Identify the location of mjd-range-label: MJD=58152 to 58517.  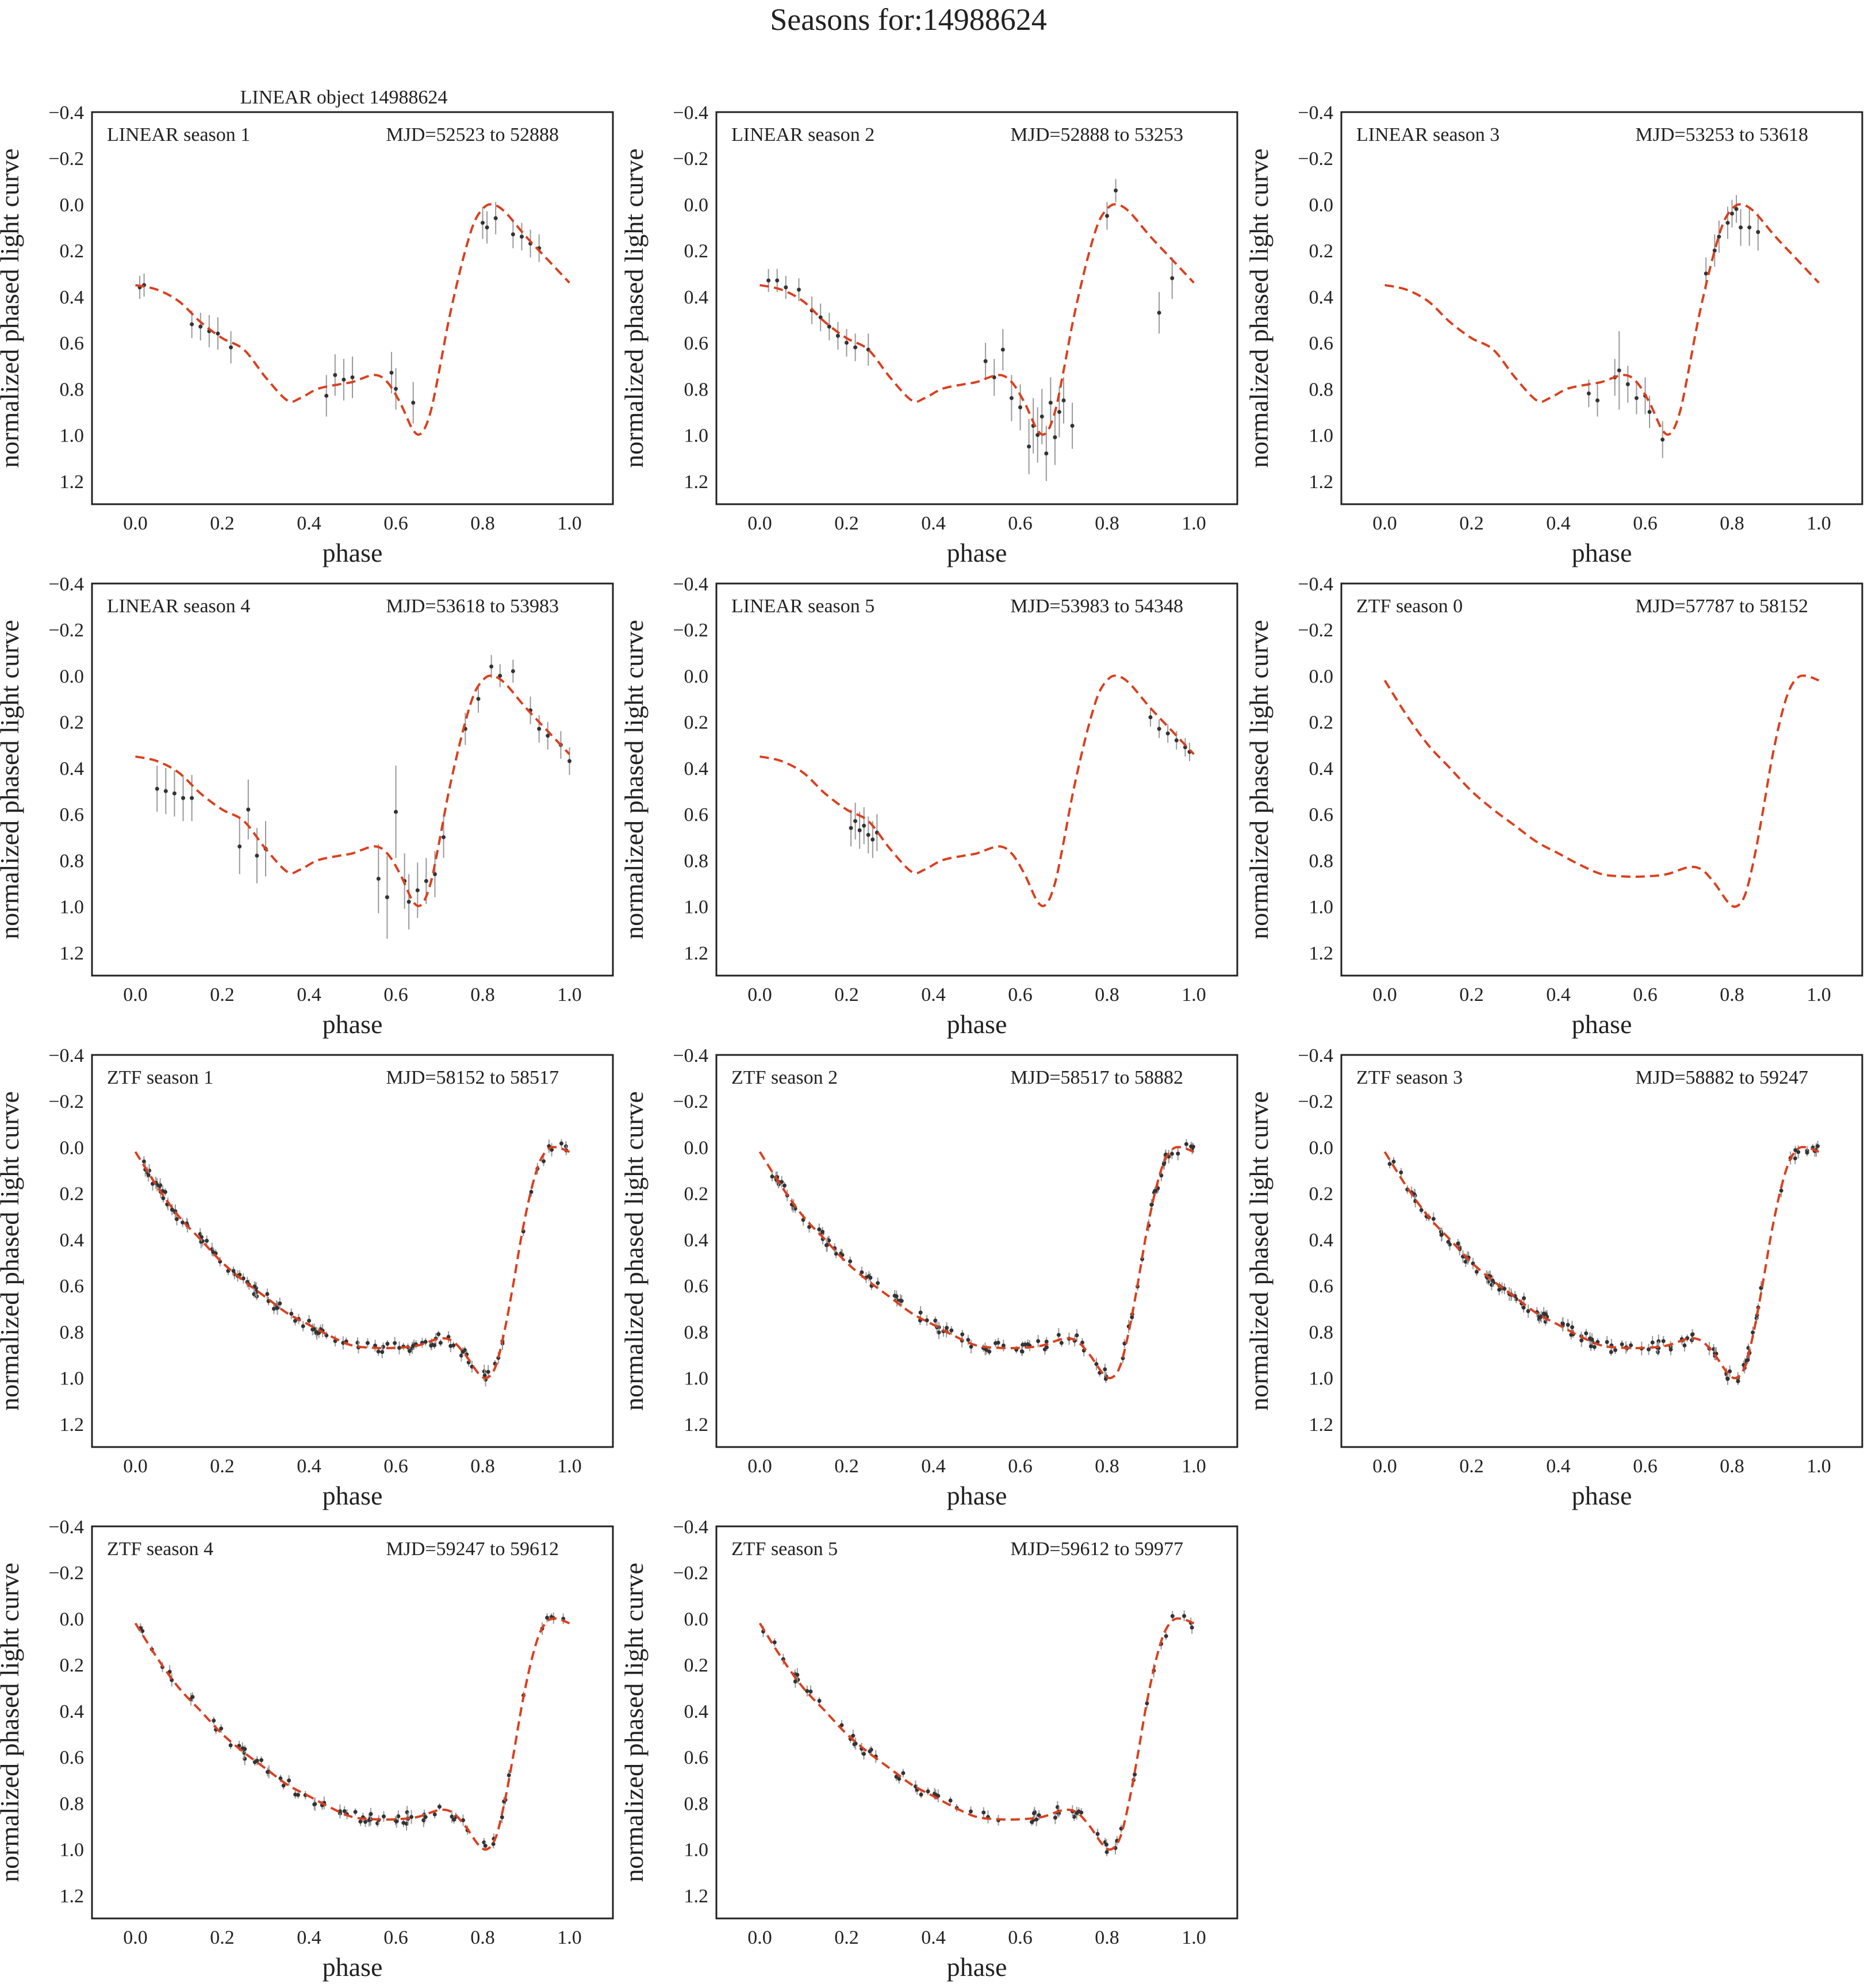
(472, 1077).